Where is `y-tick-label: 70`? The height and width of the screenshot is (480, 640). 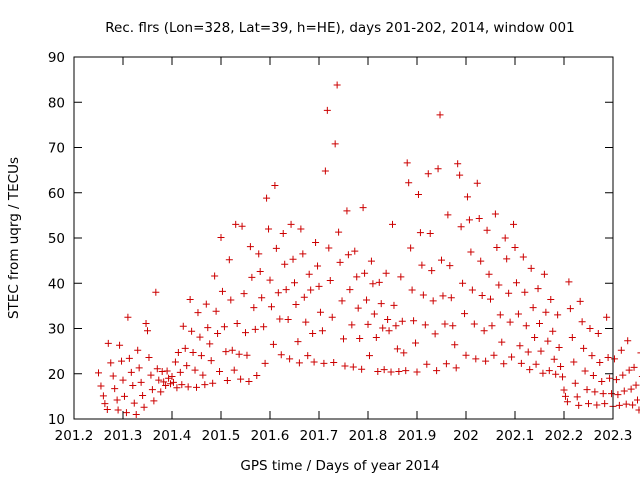 y-tick-label: 70 is located at coordinates (56, 149).